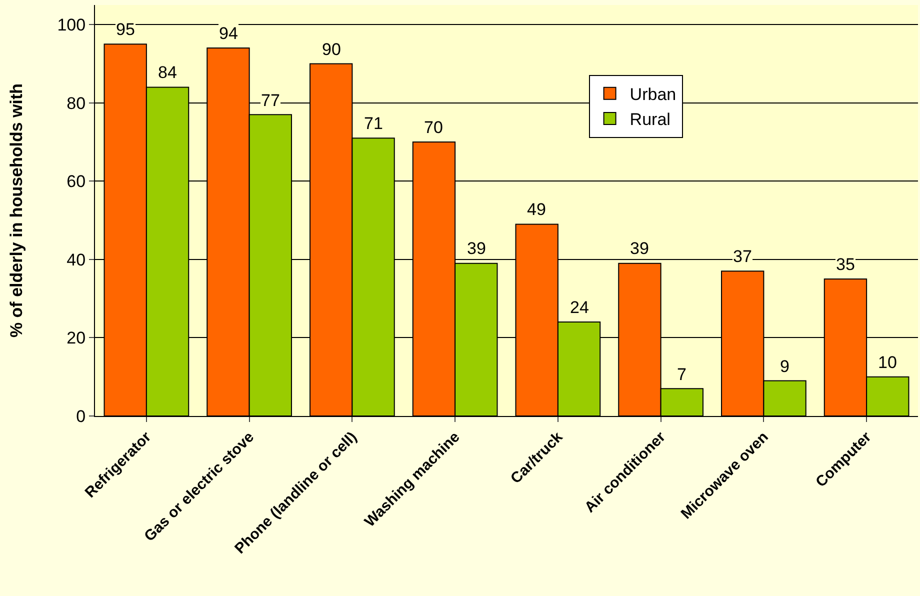  Describe the element at coordinates (81, 416) in the screenshot. I see `y-tick-label: 0` at that location.